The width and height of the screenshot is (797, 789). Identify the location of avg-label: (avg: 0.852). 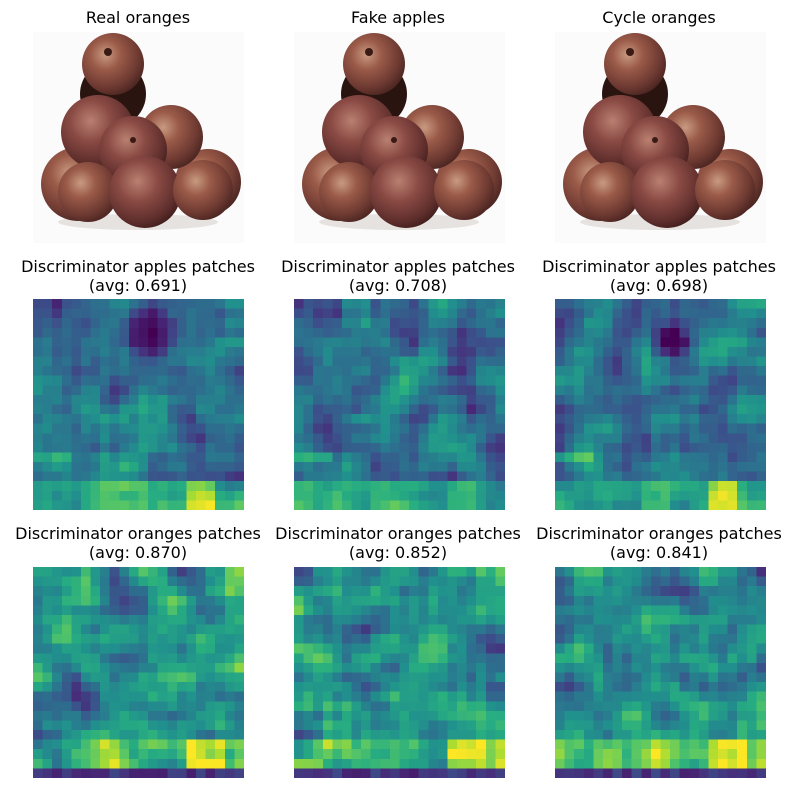
(398, 552).